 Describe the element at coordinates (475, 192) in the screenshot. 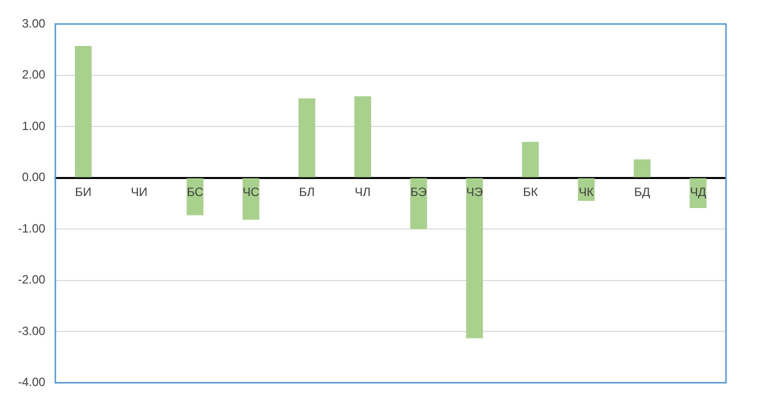

I see `x-tick-label: ЧЭ` at that location.